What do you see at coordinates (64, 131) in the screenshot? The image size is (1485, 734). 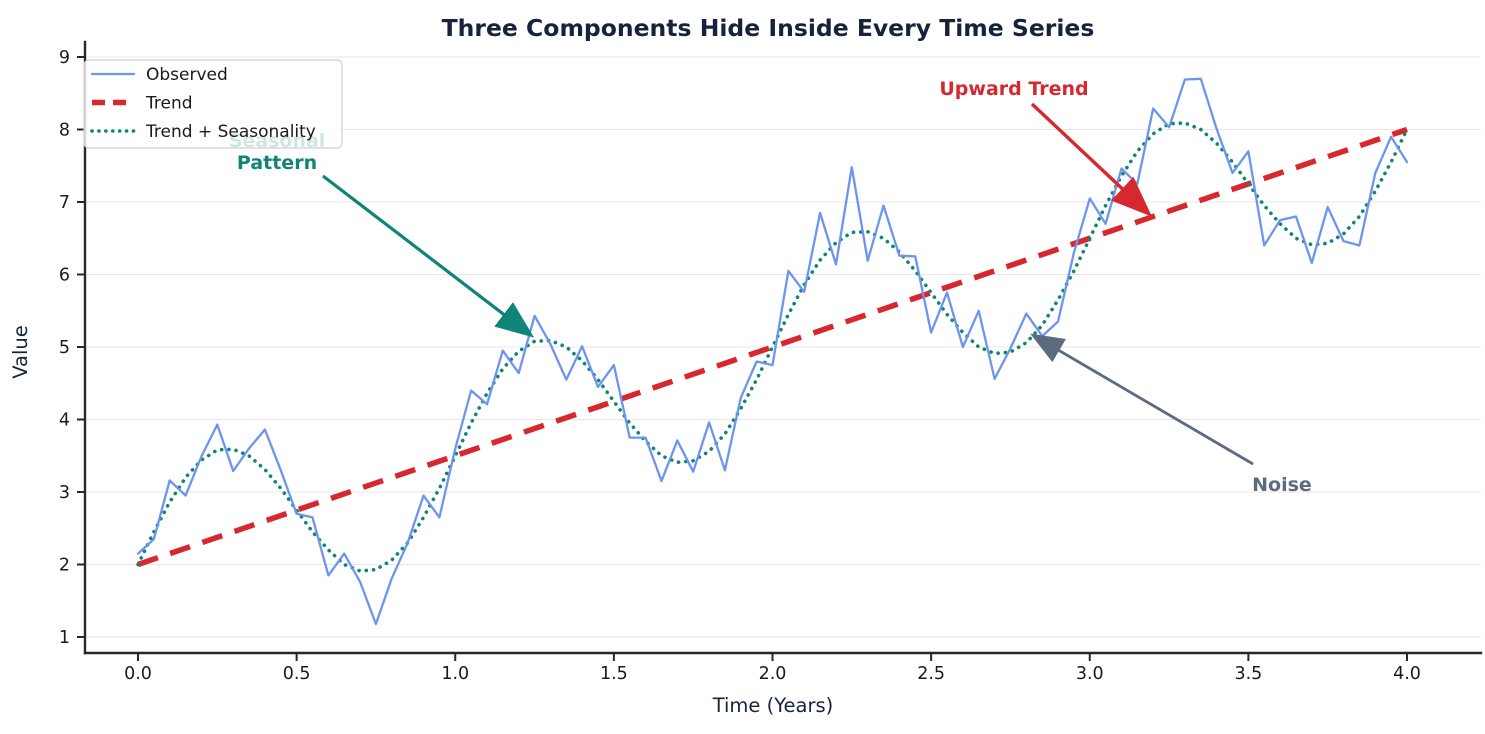 I see `y-tick-label: 8` at bounding box center [64, 131].